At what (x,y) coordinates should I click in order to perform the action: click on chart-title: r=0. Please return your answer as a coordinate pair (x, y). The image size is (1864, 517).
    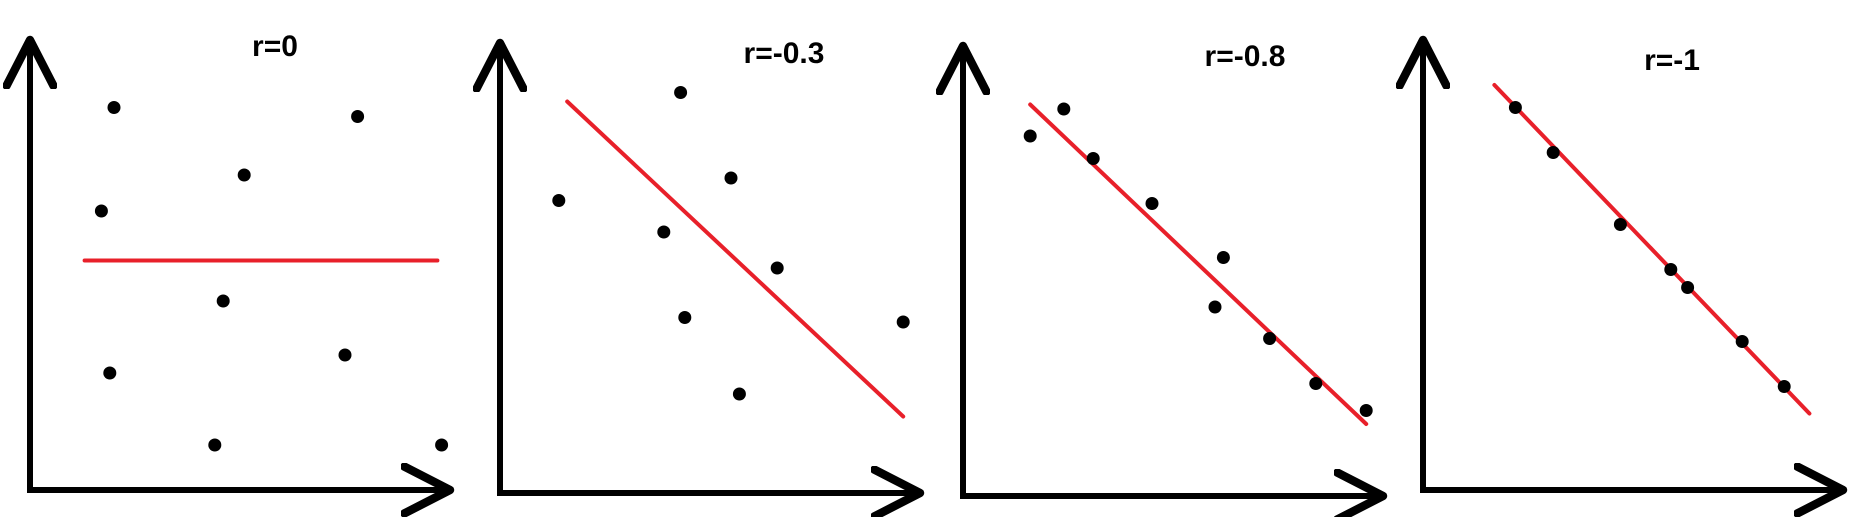
    Looking at the image, I should click on (275, 46).